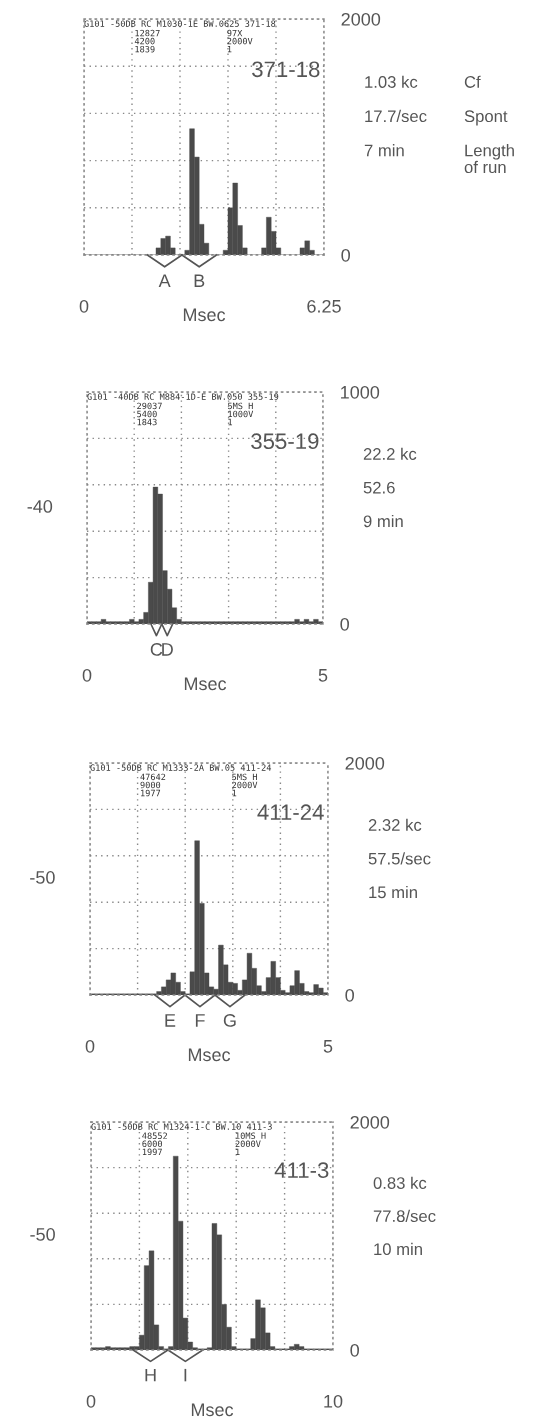 Image resolution: width=536 pixels, height=1423 pixels. What do you see at coordinates (229, 1020) in the screenshot?
I see `annotation: G` at bounding box center [229, 1020].